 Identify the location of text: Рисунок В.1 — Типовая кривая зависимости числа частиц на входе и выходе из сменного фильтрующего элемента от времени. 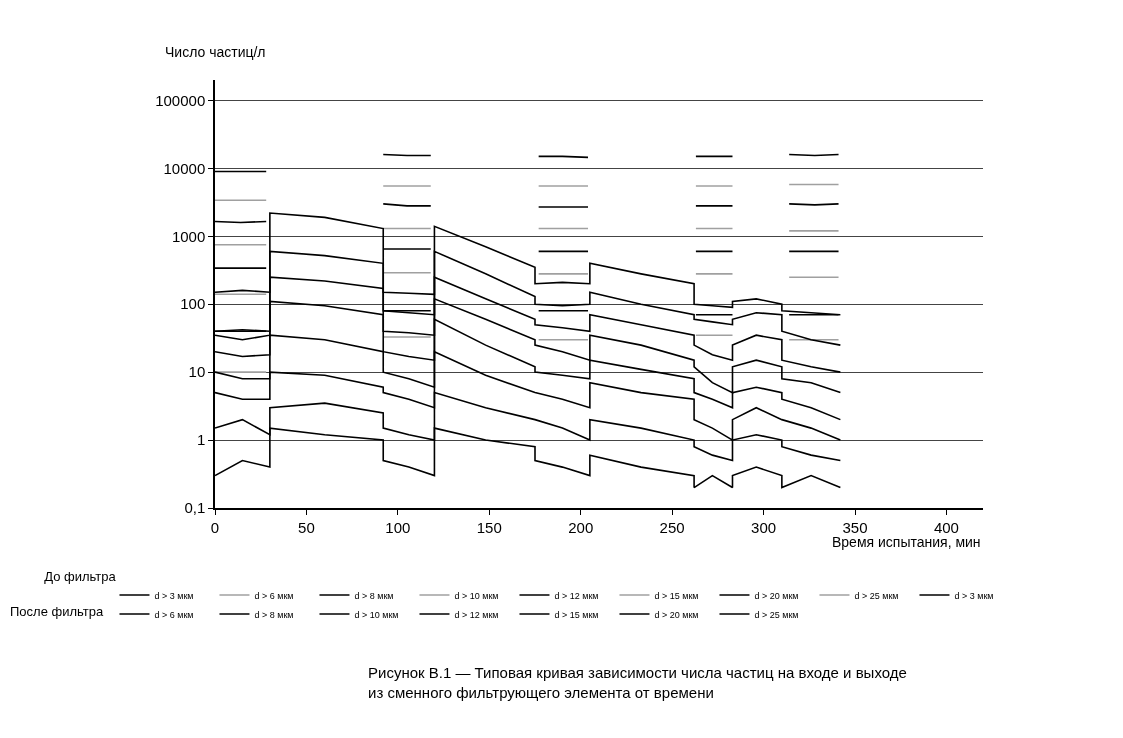
(637, 682).